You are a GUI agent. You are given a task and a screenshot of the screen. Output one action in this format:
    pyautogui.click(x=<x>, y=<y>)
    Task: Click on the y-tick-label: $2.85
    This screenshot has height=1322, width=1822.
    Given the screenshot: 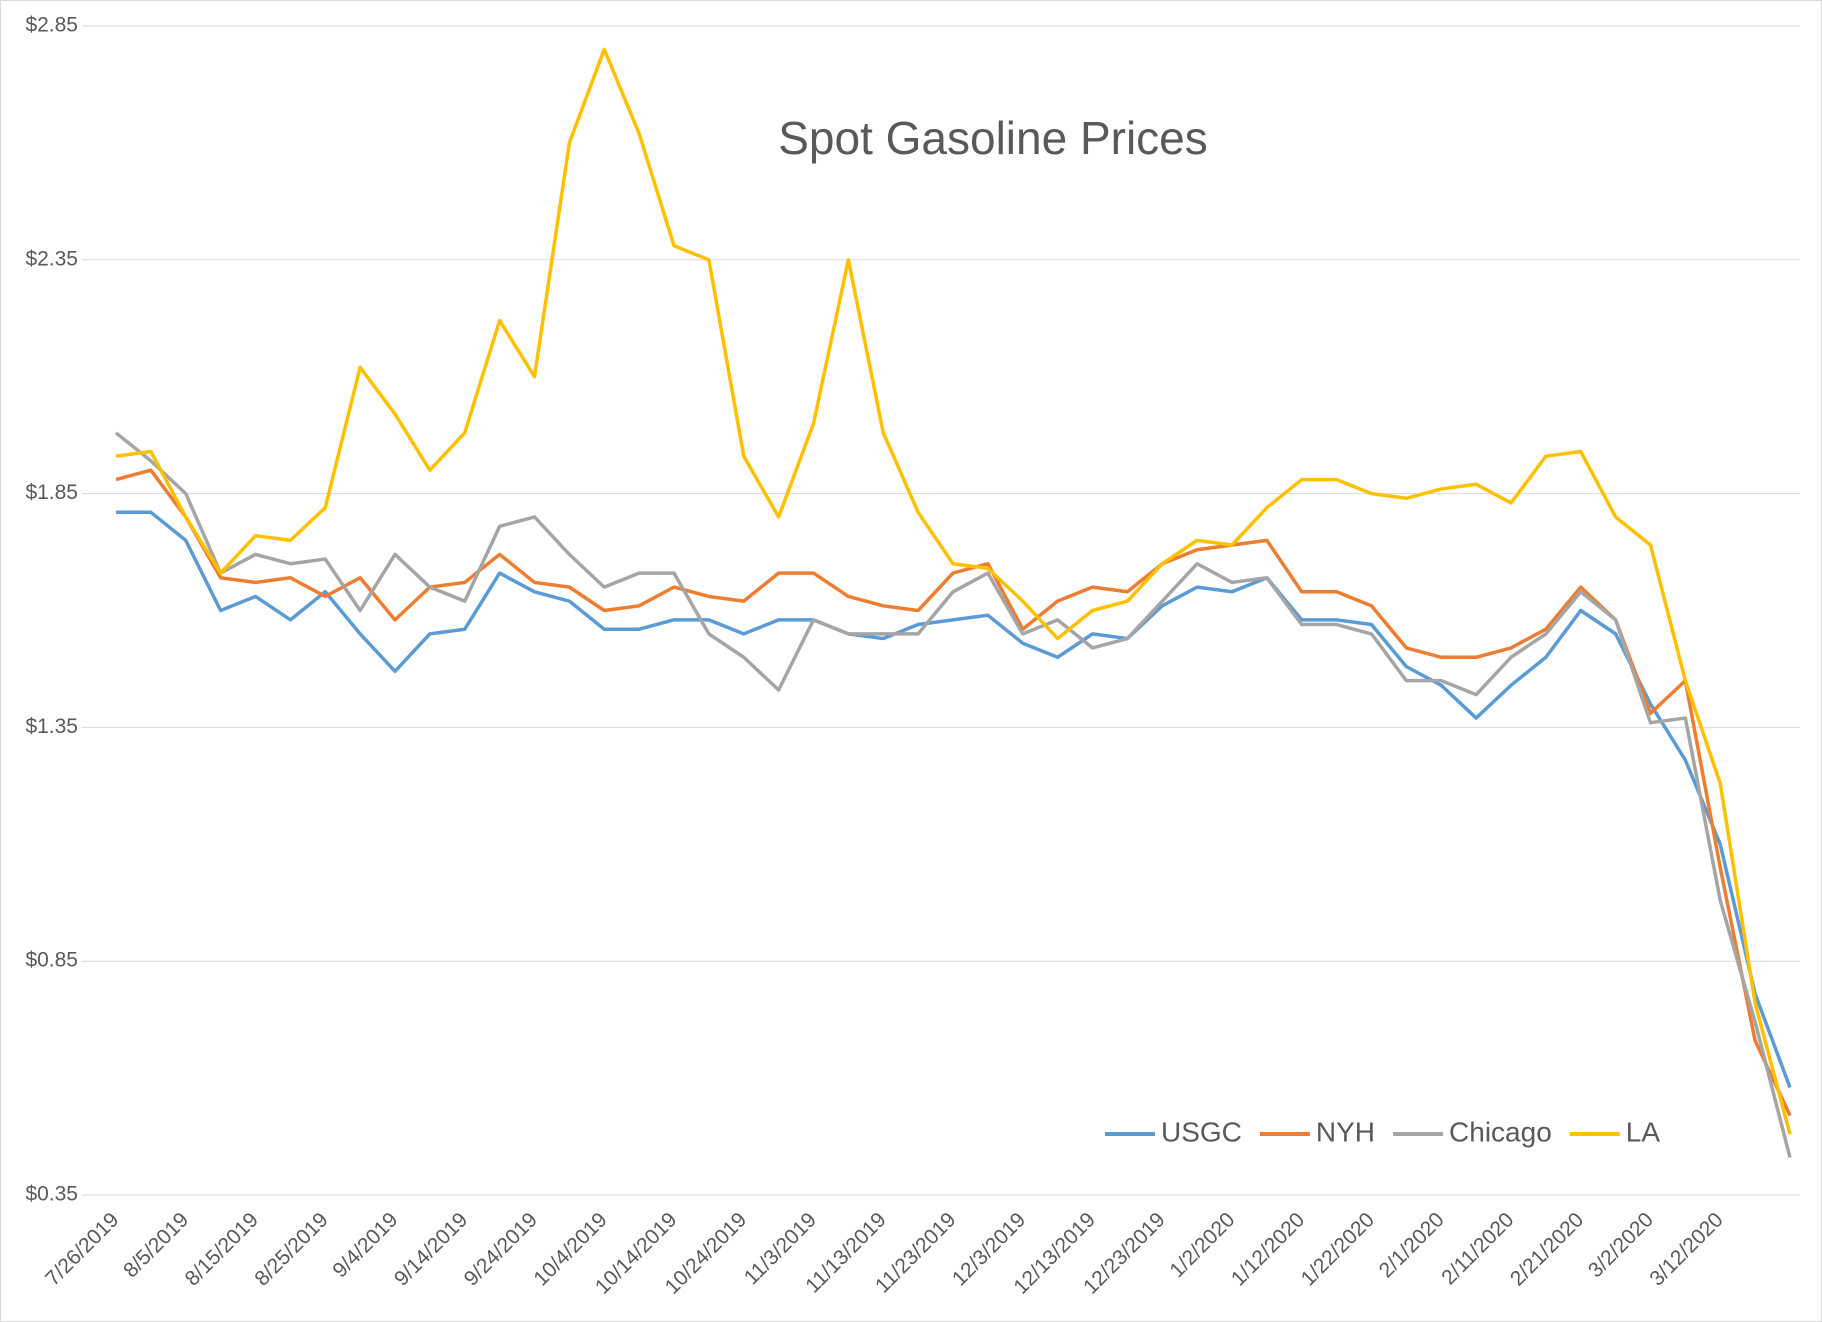 What is the action you would take?
    pyautogui.click(x=51, y=25)
    